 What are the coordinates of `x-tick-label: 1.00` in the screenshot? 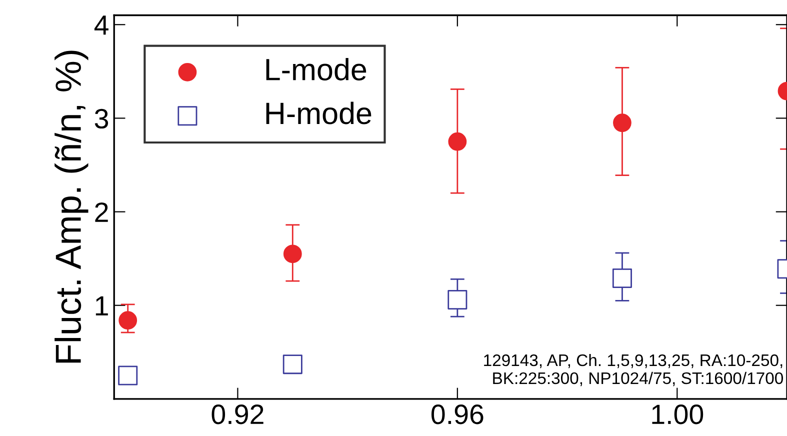 It's located at (678, 414).